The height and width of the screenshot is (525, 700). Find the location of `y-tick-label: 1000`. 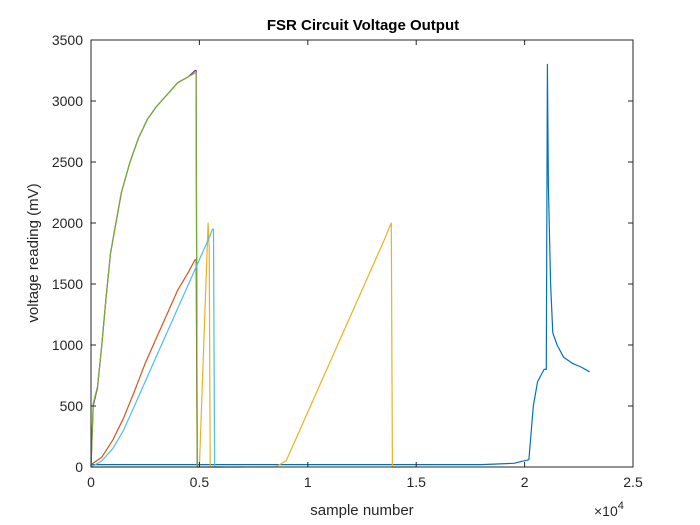

y-tick-label: 1000 is located at coordinates (67, 345).